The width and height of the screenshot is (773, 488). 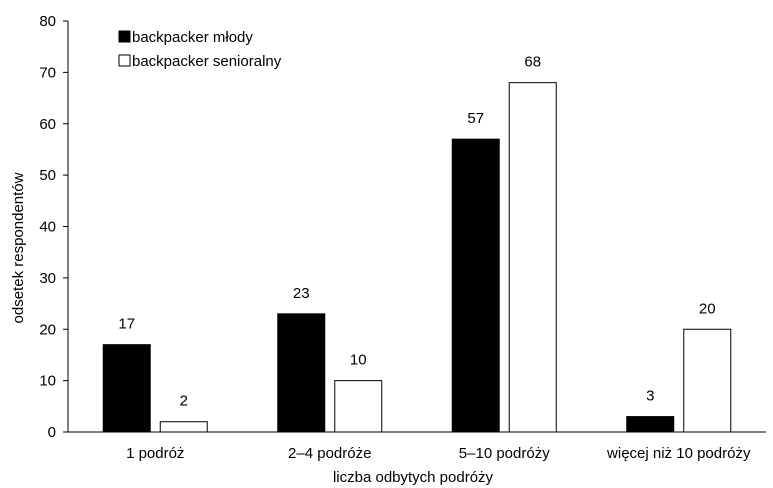 I want to click on data-label: 17, so click(x=126, y=324).